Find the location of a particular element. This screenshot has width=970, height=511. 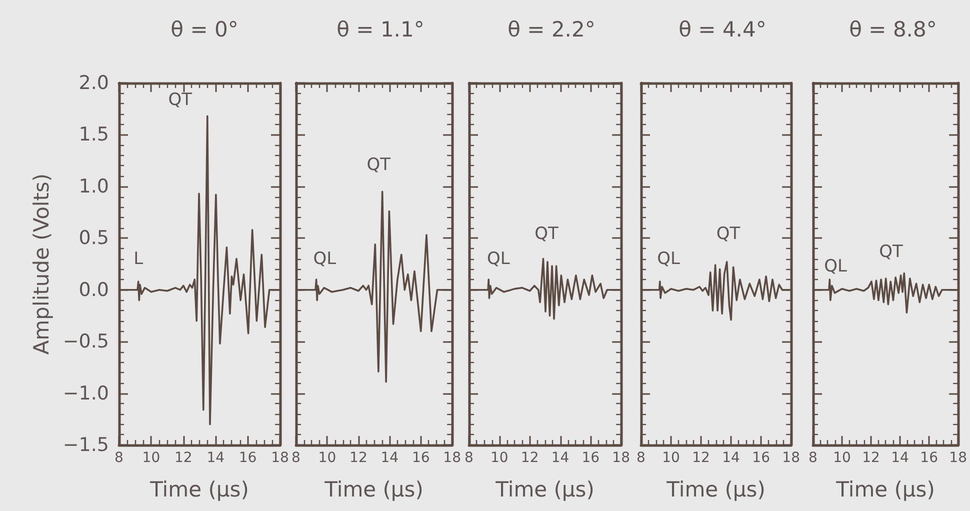

y-tick-label: 0.0 is located at coordinates (93, 289).